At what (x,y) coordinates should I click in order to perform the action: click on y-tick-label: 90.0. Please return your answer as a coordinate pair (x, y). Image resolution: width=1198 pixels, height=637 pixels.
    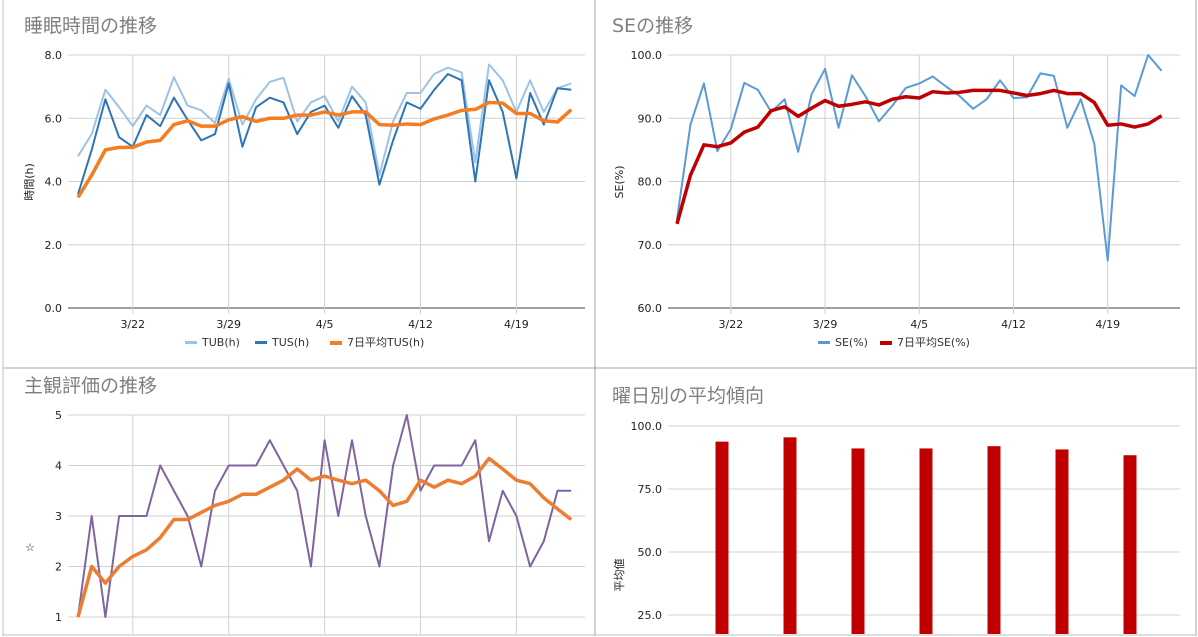
    Looking at the image, I should click on (650, 118).